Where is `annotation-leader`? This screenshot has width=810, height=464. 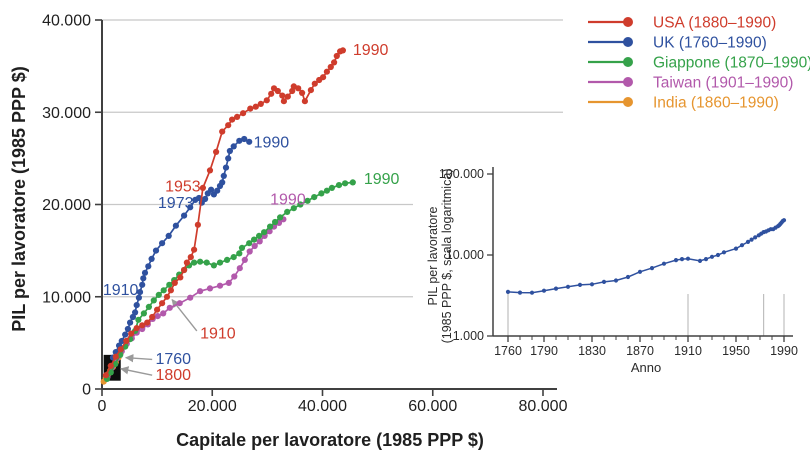
annotation-leader is located at coordinates (139, 358).